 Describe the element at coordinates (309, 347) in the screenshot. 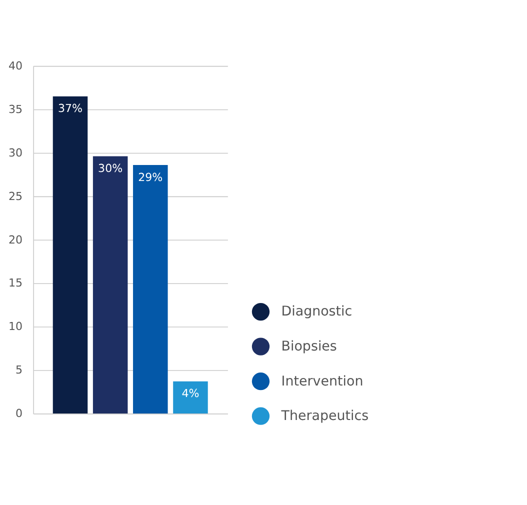

I see `legend-label: Biopsies` at that location.